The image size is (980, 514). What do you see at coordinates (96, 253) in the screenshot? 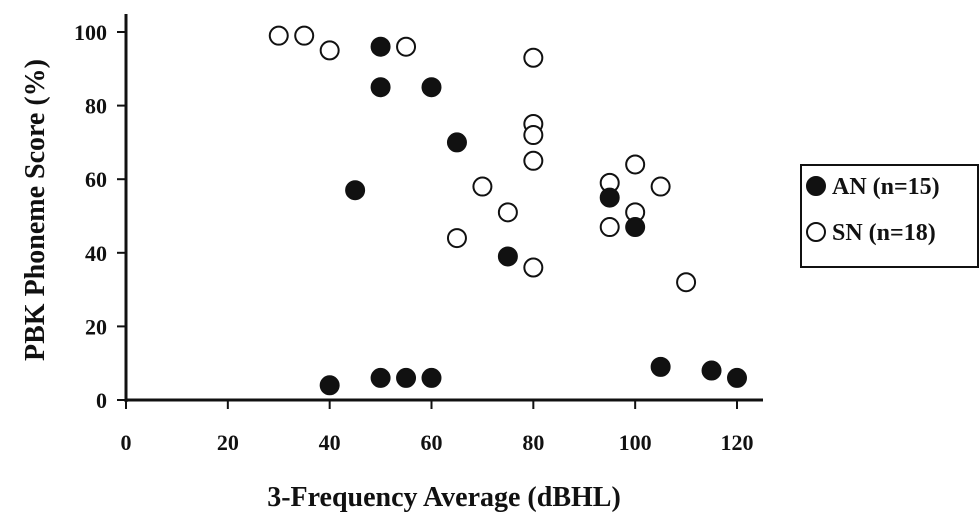
I see `y-tick-label: 40` at bounding box center [96, 253].